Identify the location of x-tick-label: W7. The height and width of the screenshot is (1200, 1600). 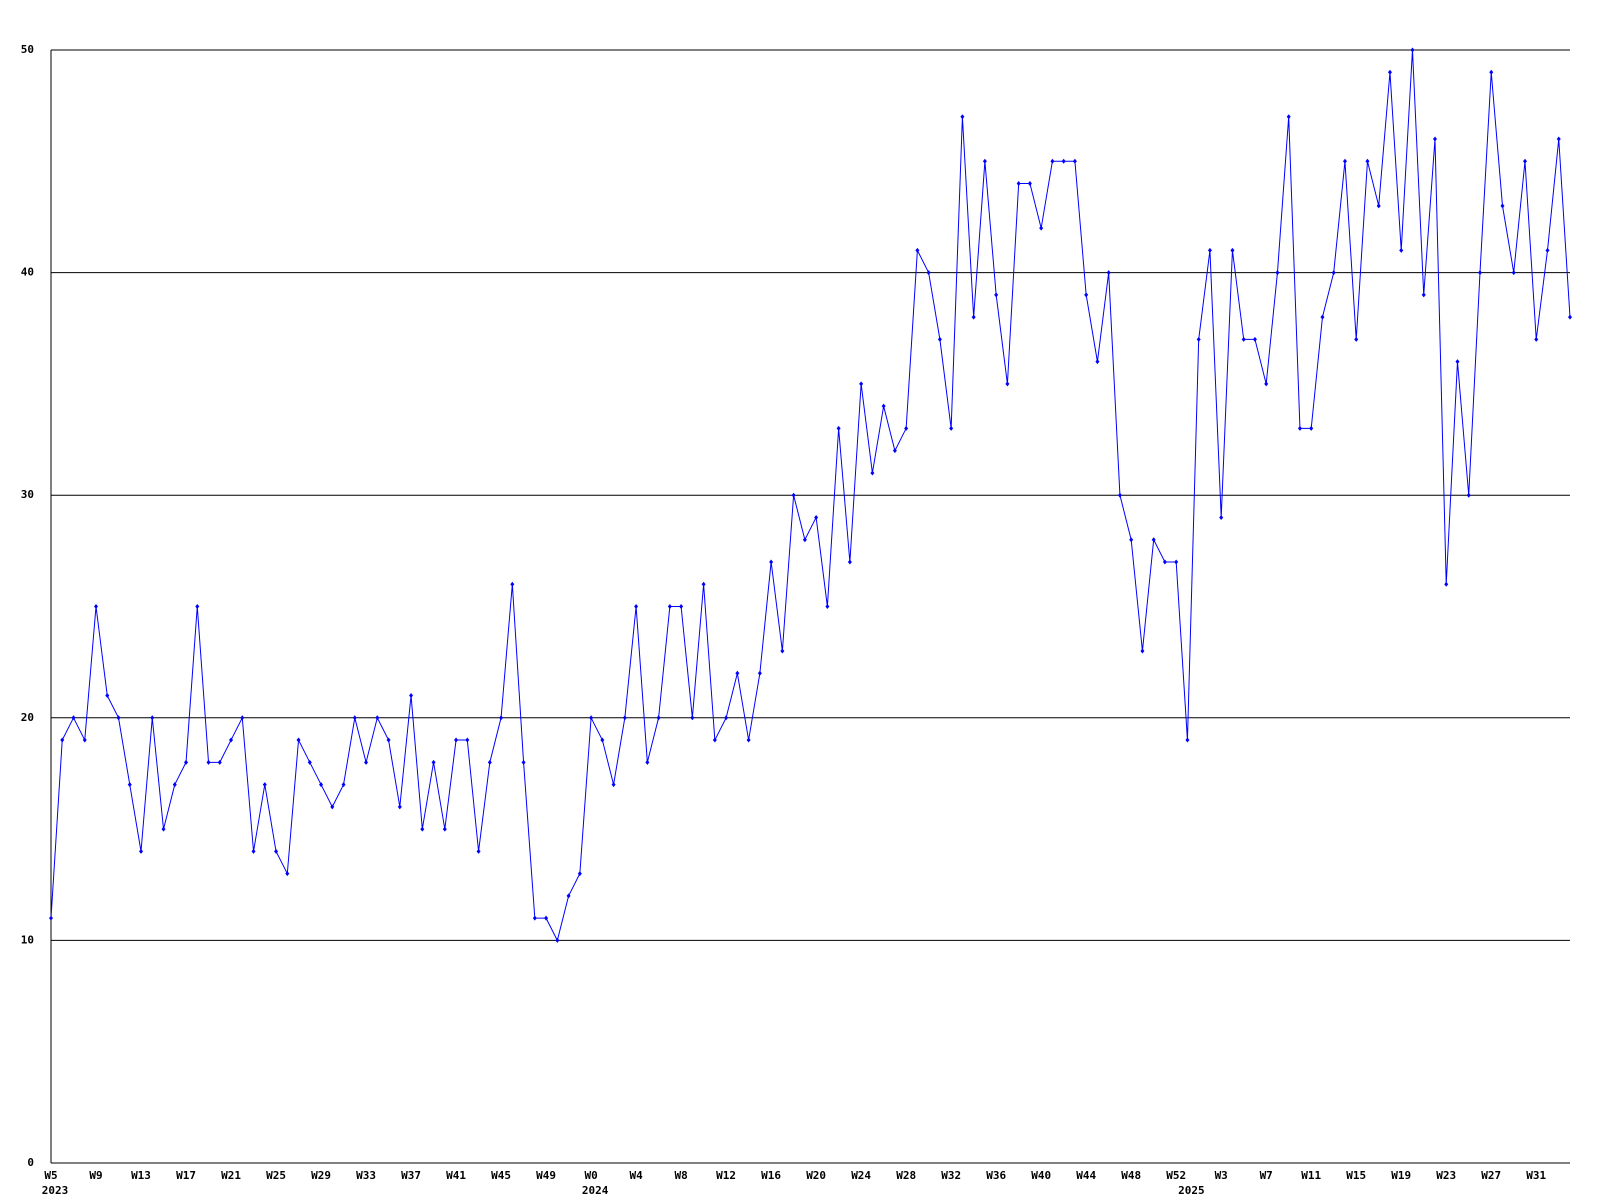
(1266, 1175).